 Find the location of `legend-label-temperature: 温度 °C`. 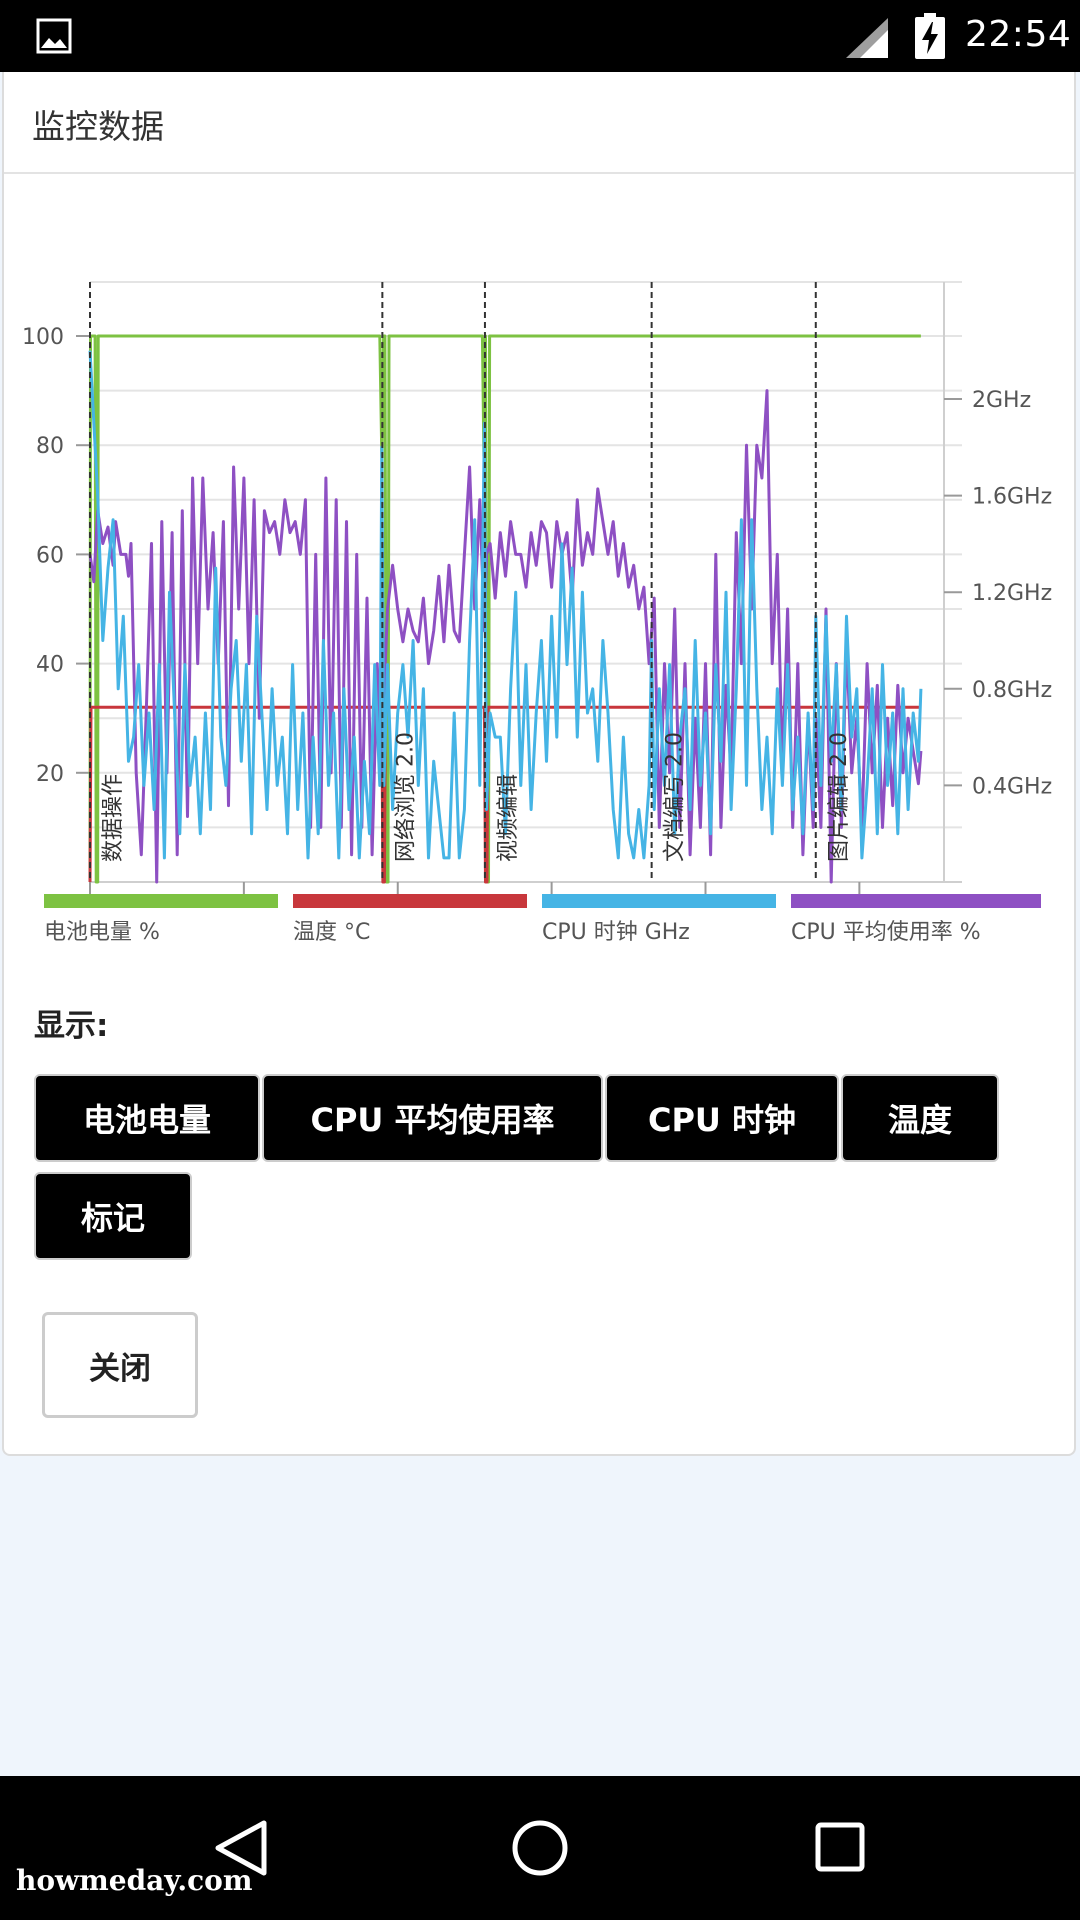

legend-label-temperature: 温度 °C is located at coordinates (332, 932).